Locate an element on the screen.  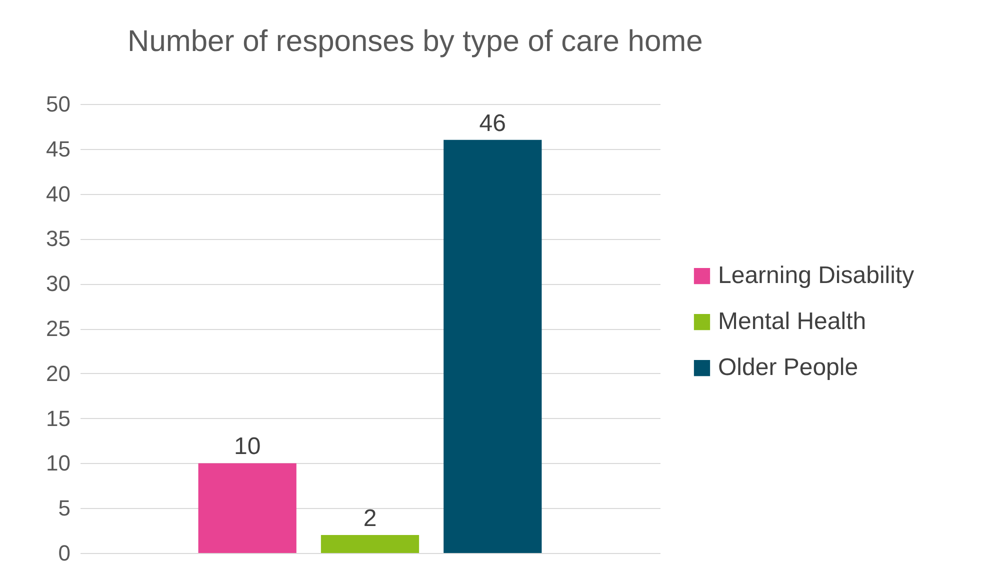
y-tick-label: 30 is located at coordinates (58, 283).